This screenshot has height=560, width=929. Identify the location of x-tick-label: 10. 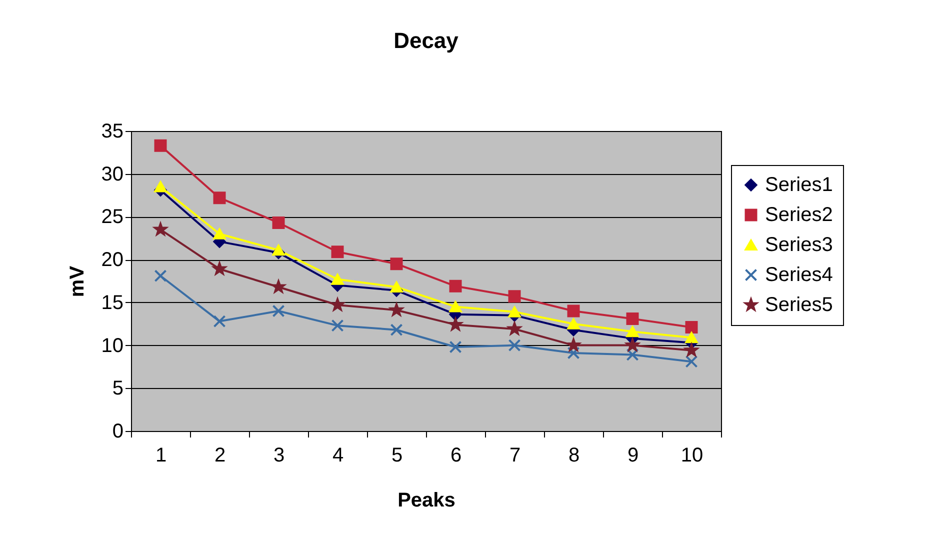
(692, 455).